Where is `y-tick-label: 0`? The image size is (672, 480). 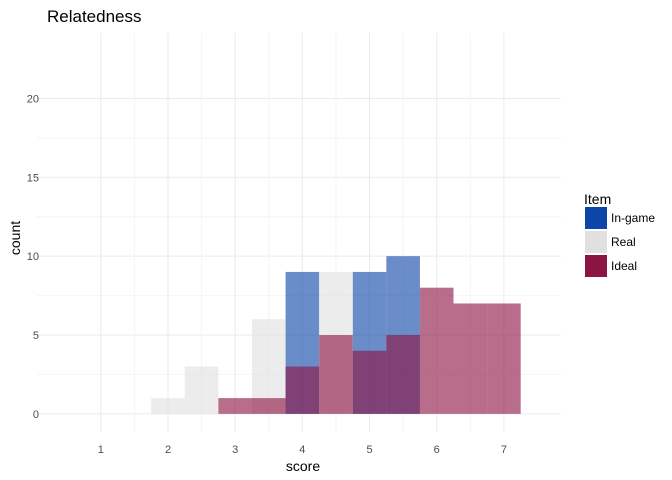
y-tick-label: 0 is located at coordinates (36, 415).